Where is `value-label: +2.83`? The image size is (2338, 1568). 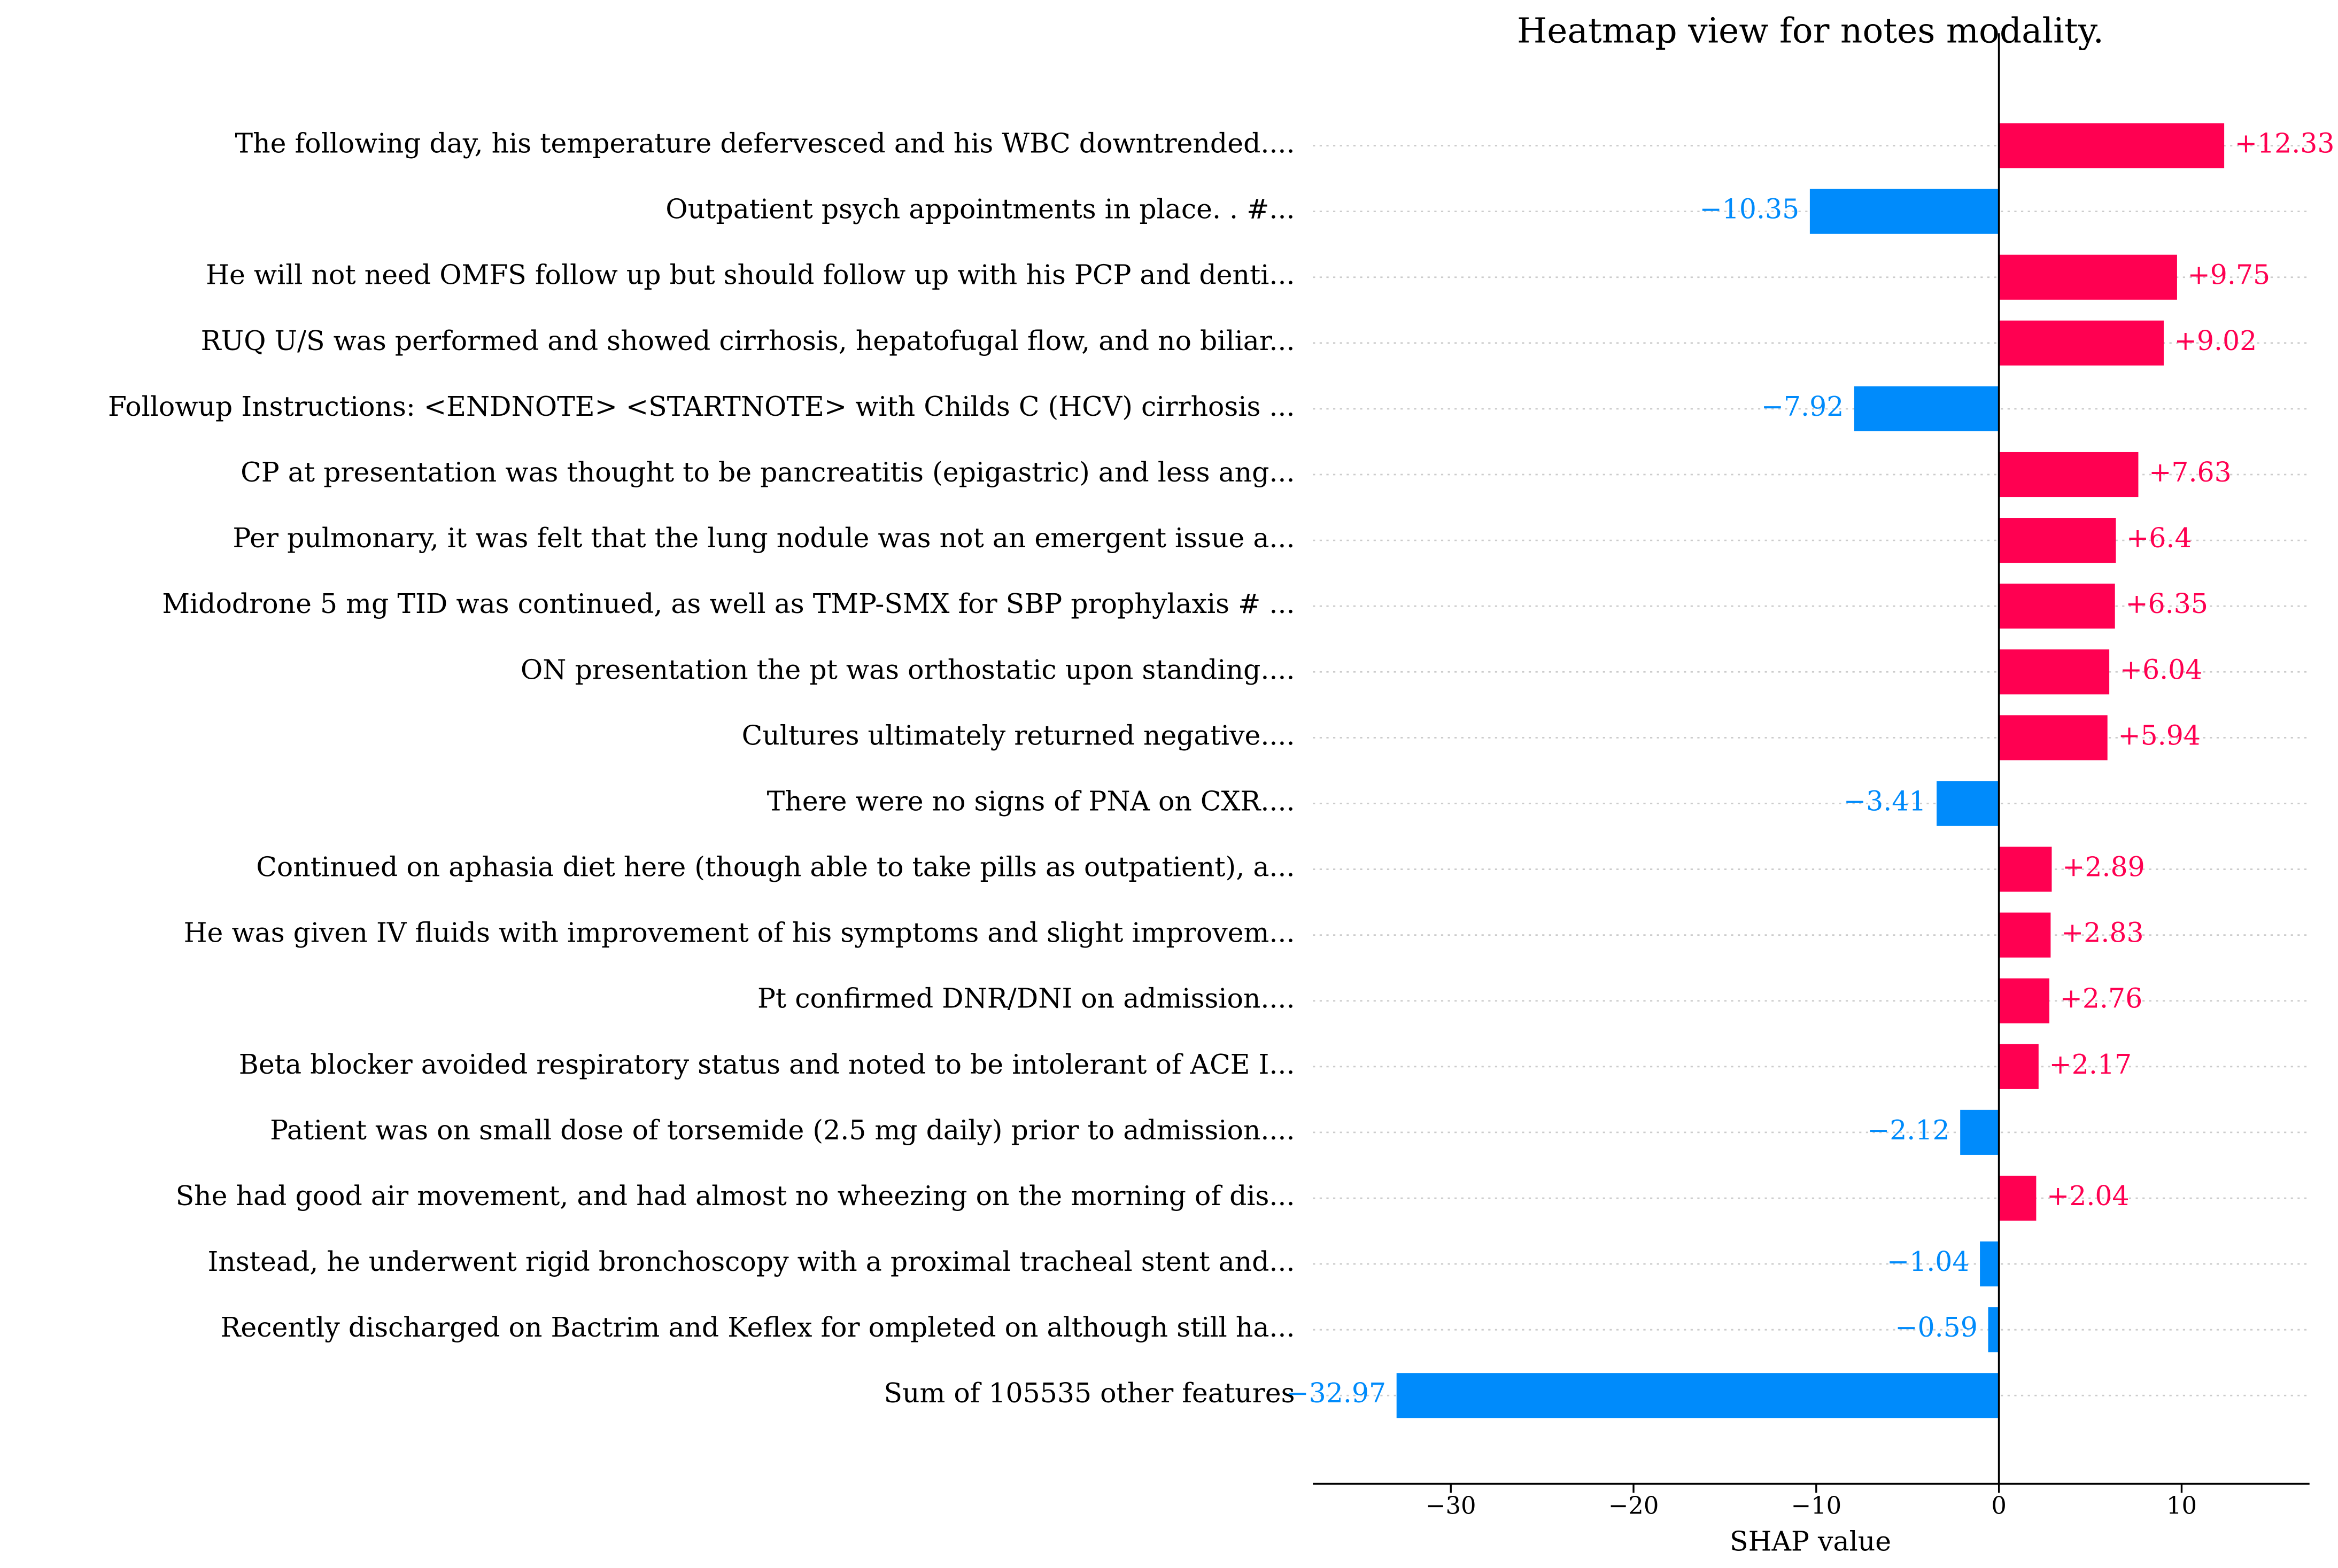
value-label: +2.83 is located at coordinates (2102, 933).